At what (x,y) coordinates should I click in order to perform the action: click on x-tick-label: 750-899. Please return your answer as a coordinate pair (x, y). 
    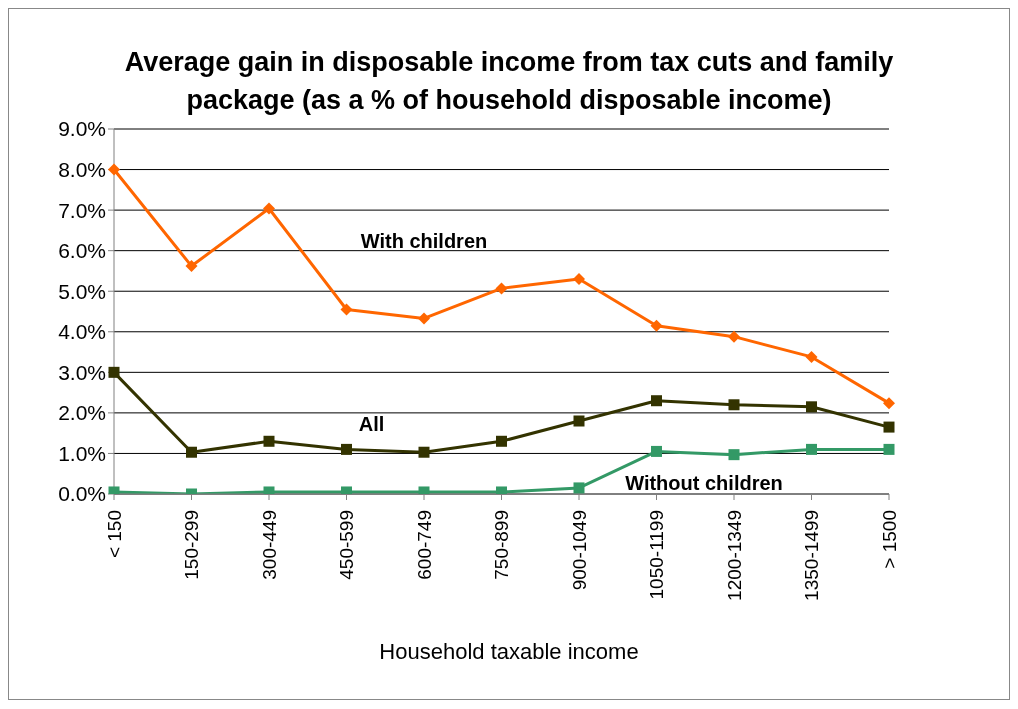
    Looking at the image, I should click on (501, 545).